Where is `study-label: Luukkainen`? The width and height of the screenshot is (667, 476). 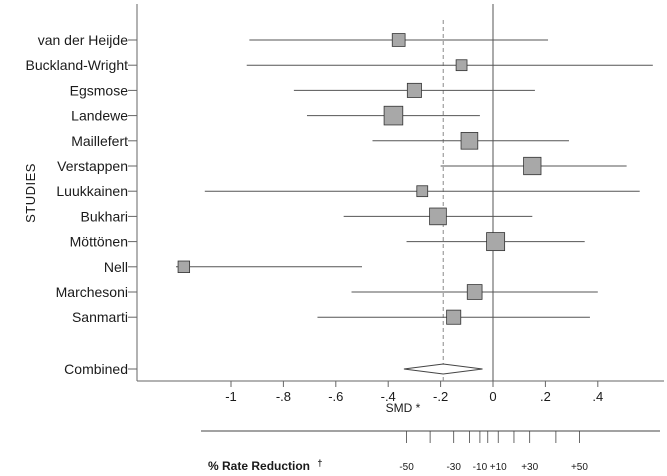
study-label: Luukkainen is located at coordinates (92, 191).